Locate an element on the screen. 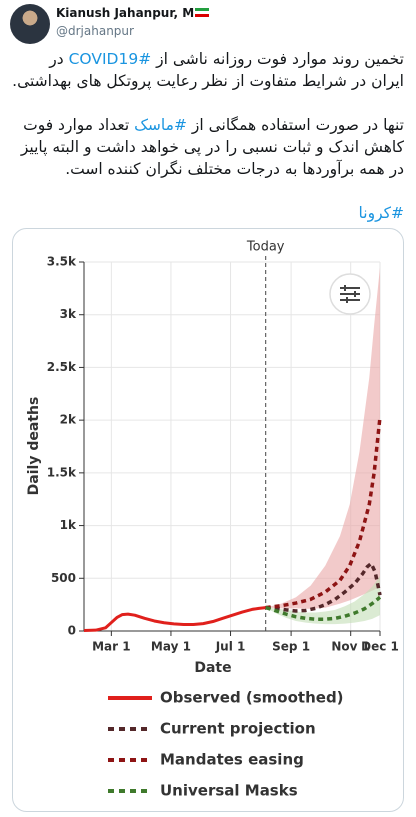 The width and height of the screenshot is (416, 817). hashtag: #COVID19 is located at coordinates (110, 59).